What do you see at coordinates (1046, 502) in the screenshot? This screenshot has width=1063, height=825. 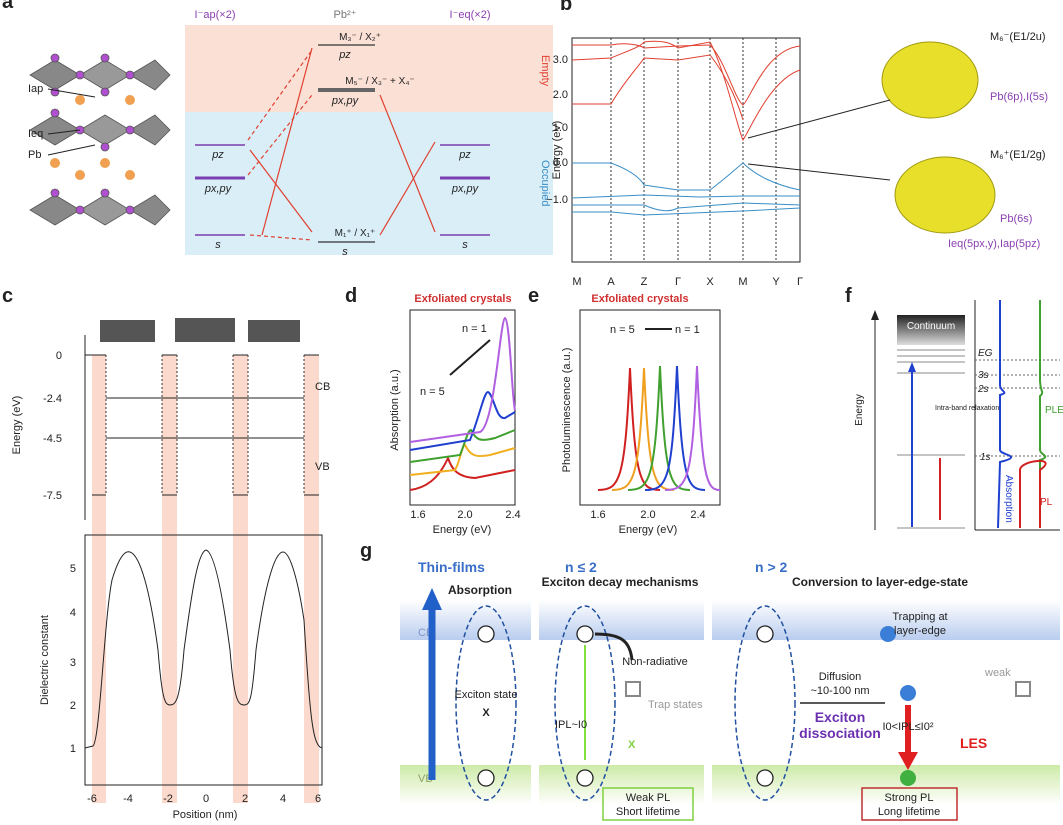 I see `text-label: PL` at bounding box center [1046, 502].